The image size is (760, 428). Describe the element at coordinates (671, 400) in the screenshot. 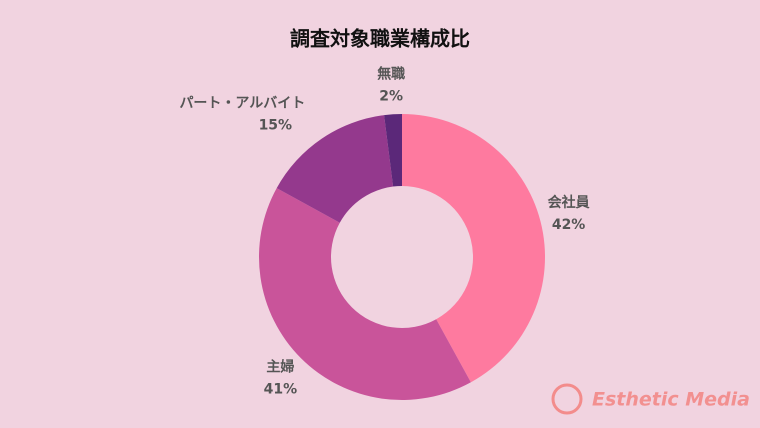

I see `watermark: Esthetic Media` at that location.